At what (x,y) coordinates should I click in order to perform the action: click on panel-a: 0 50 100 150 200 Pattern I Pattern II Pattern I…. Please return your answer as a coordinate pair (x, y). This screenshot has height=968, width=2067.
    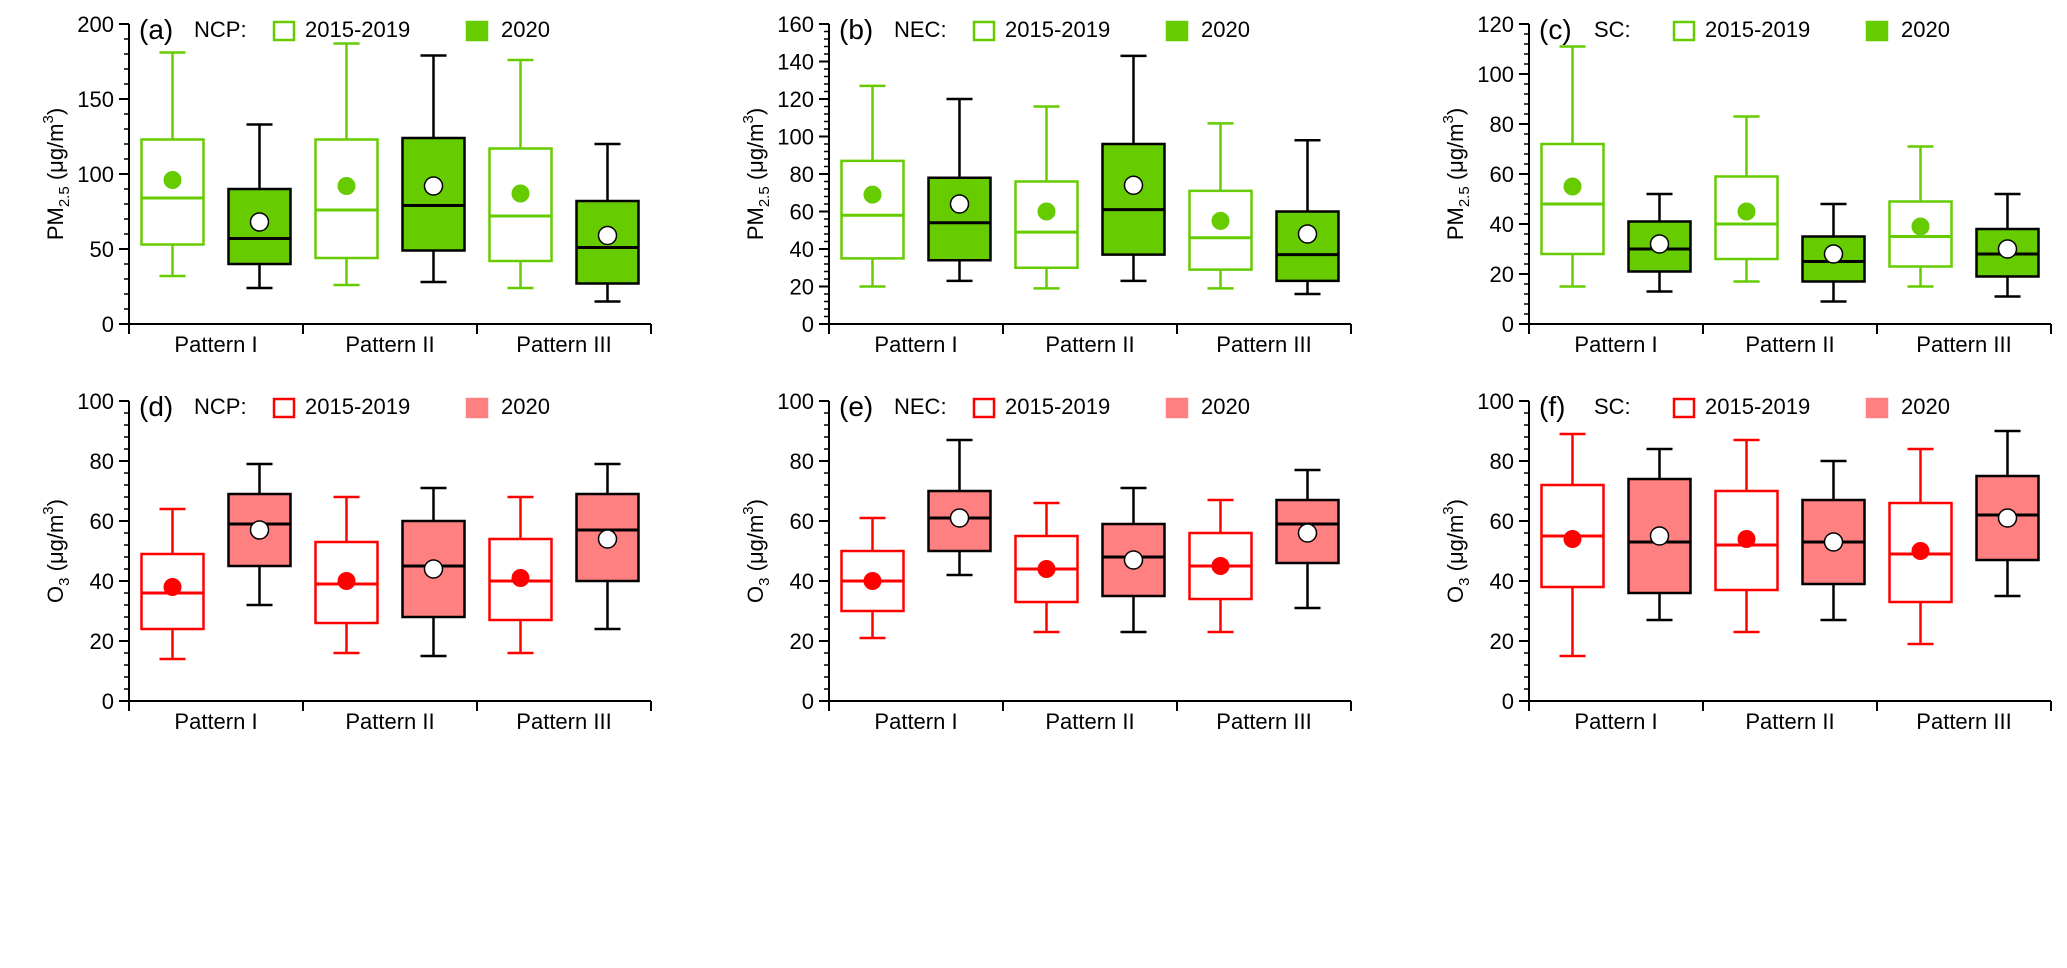
    Looking at the image, I should click on (346, 184).